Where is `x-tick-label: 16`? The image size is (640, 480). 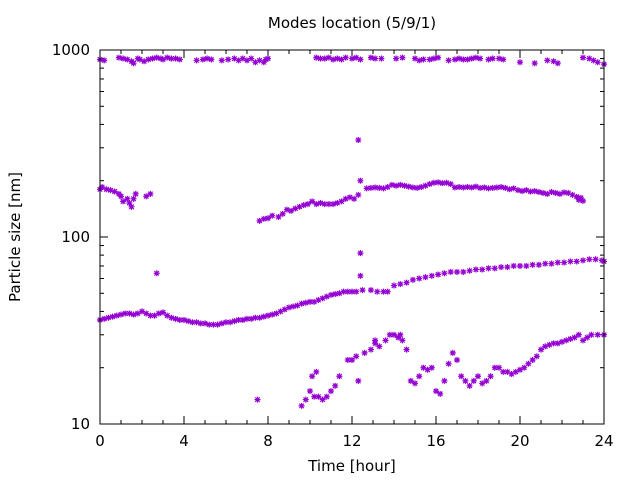
x-tick-label: 16 is located at coordinates (435, 441).